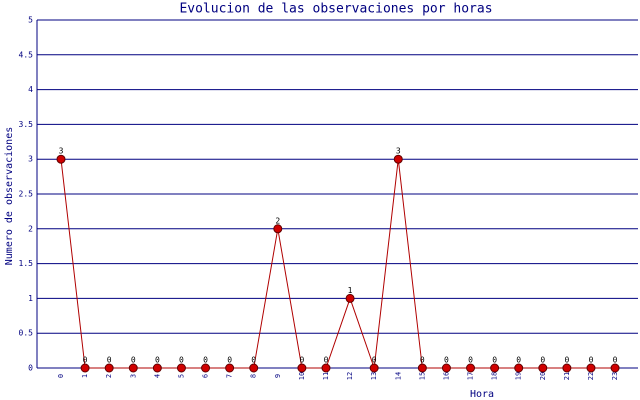  What do you see at coordinates (30, 159) in the screenshot?
I see `y-tick-label: 3` at bounding box center [30, 159].